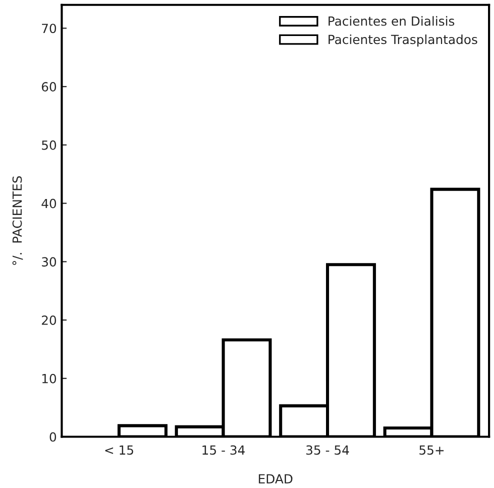 The height and width of the screenshot is (488, 494). What do you see at coordinates (53, 437) in the screenshot?
I see `y-tick-label: 0` at bounding box center [53, 437].